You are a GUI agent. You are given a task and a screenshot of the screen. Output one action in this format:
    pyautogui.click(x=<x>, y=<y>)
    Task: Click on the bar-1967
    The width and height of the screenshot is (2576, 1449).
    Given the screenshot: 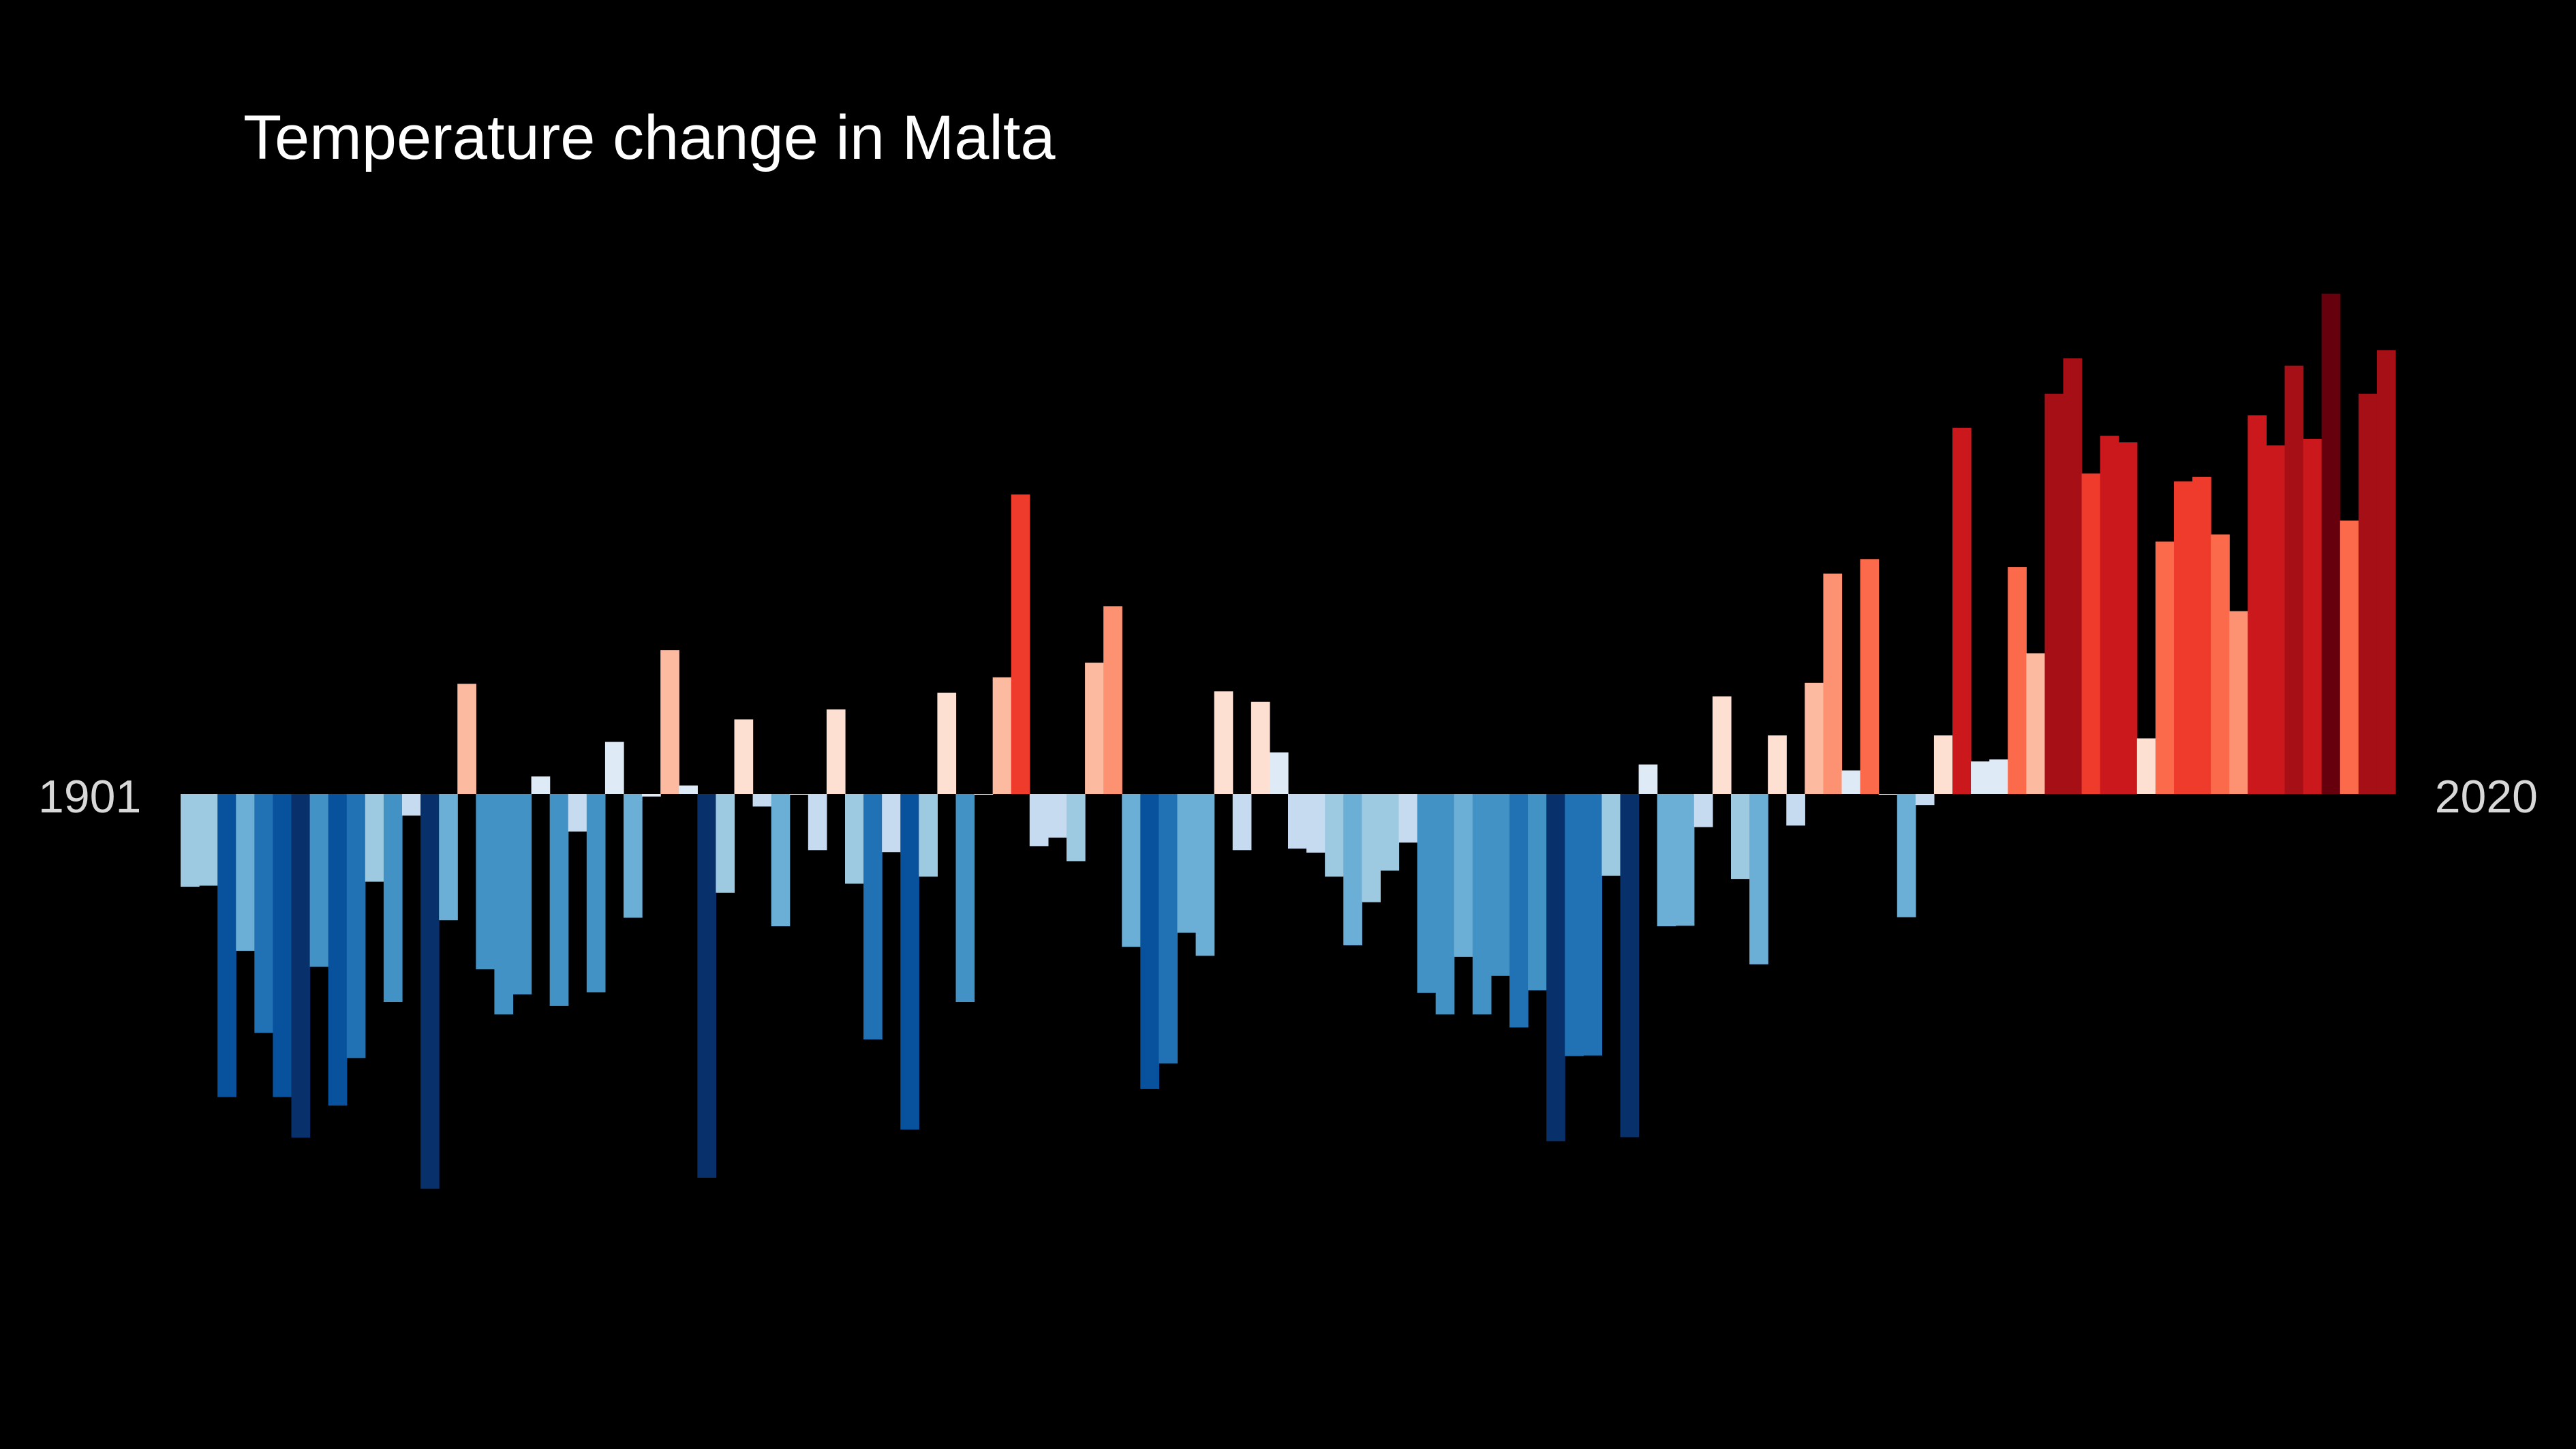 What is the action you would take?
    pyautogui.click(x=1408, y=818)
    